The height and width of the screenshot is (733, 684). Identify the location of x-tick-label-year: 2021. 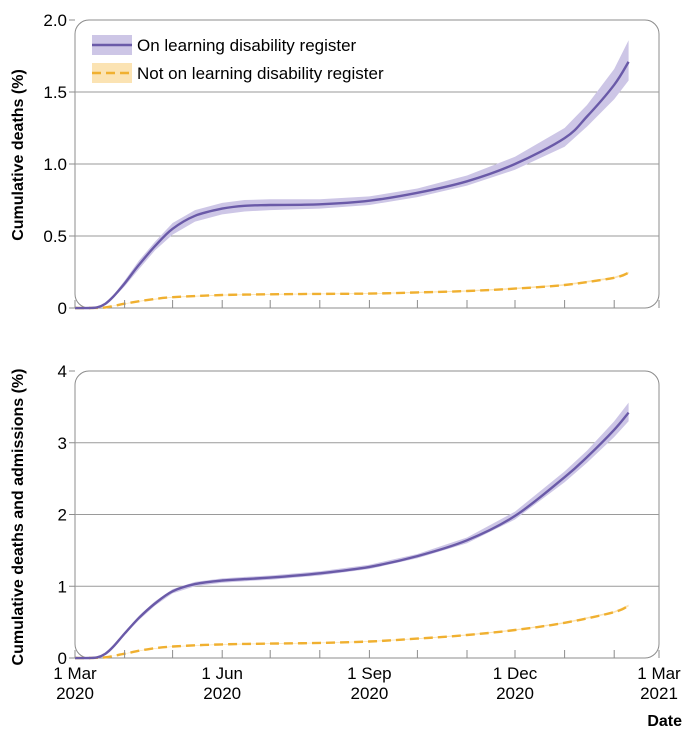
(659, 693).